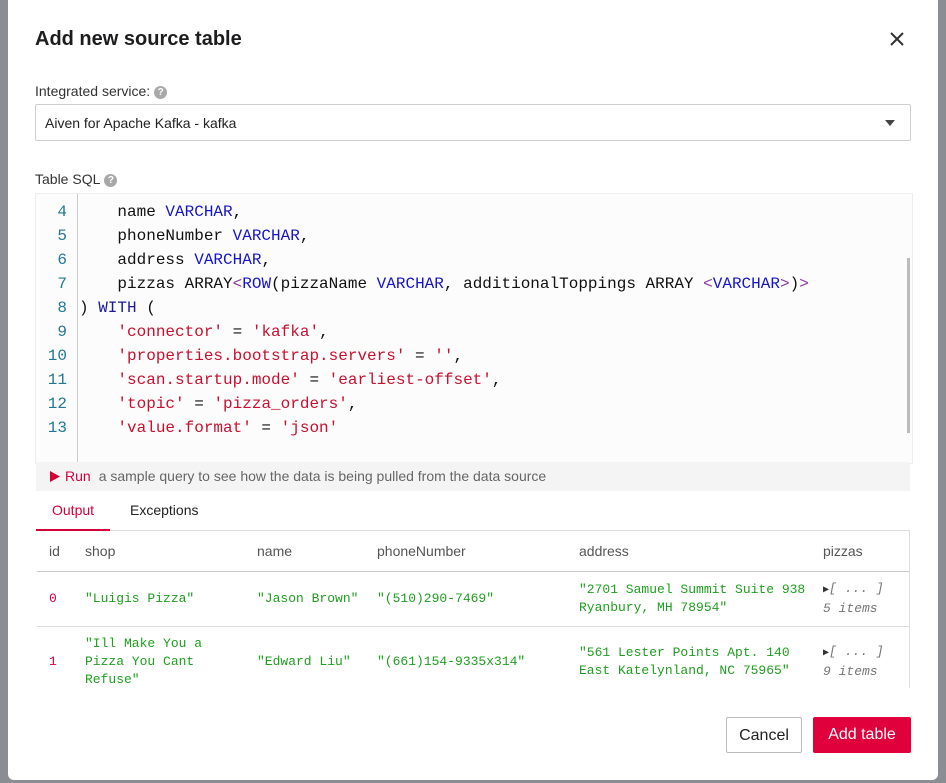 This screenshot has height=783, width=946. I want to click on code-line: 13 'value.format' = 'json', so click(187, 428).